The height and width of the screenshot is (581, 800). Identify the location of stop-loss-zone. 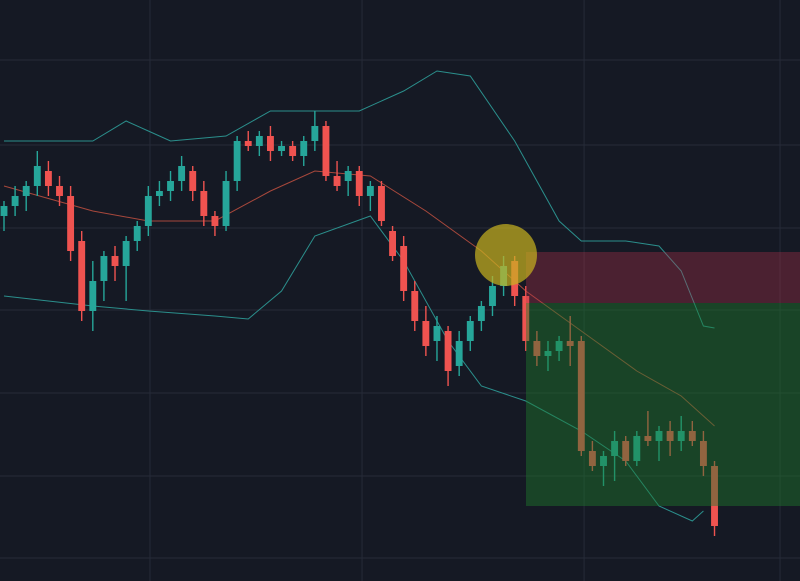
(663, 277).